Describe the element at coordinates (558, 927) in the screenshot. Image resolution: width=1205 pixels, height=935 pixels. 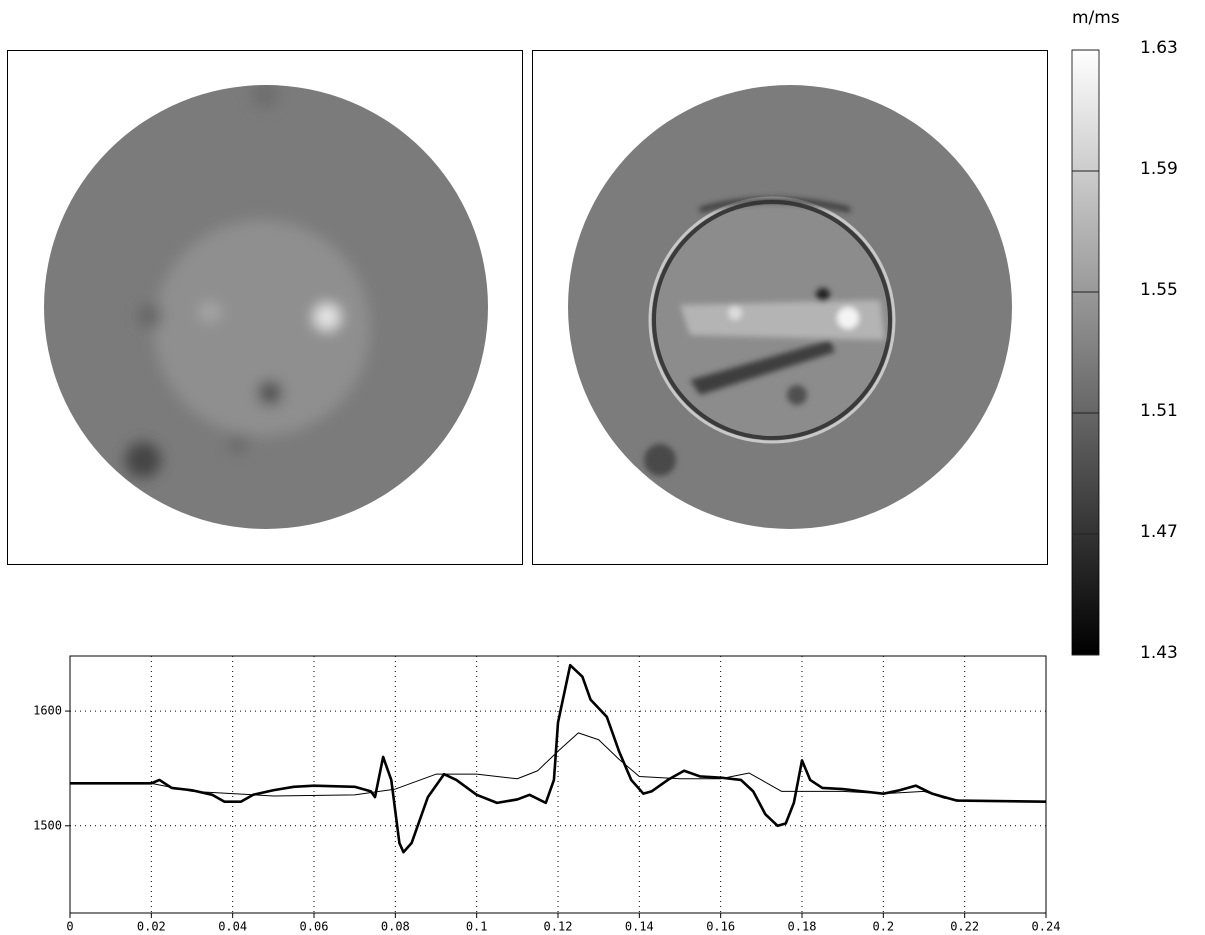
I see `x-tick-label: 0.12` at that location.